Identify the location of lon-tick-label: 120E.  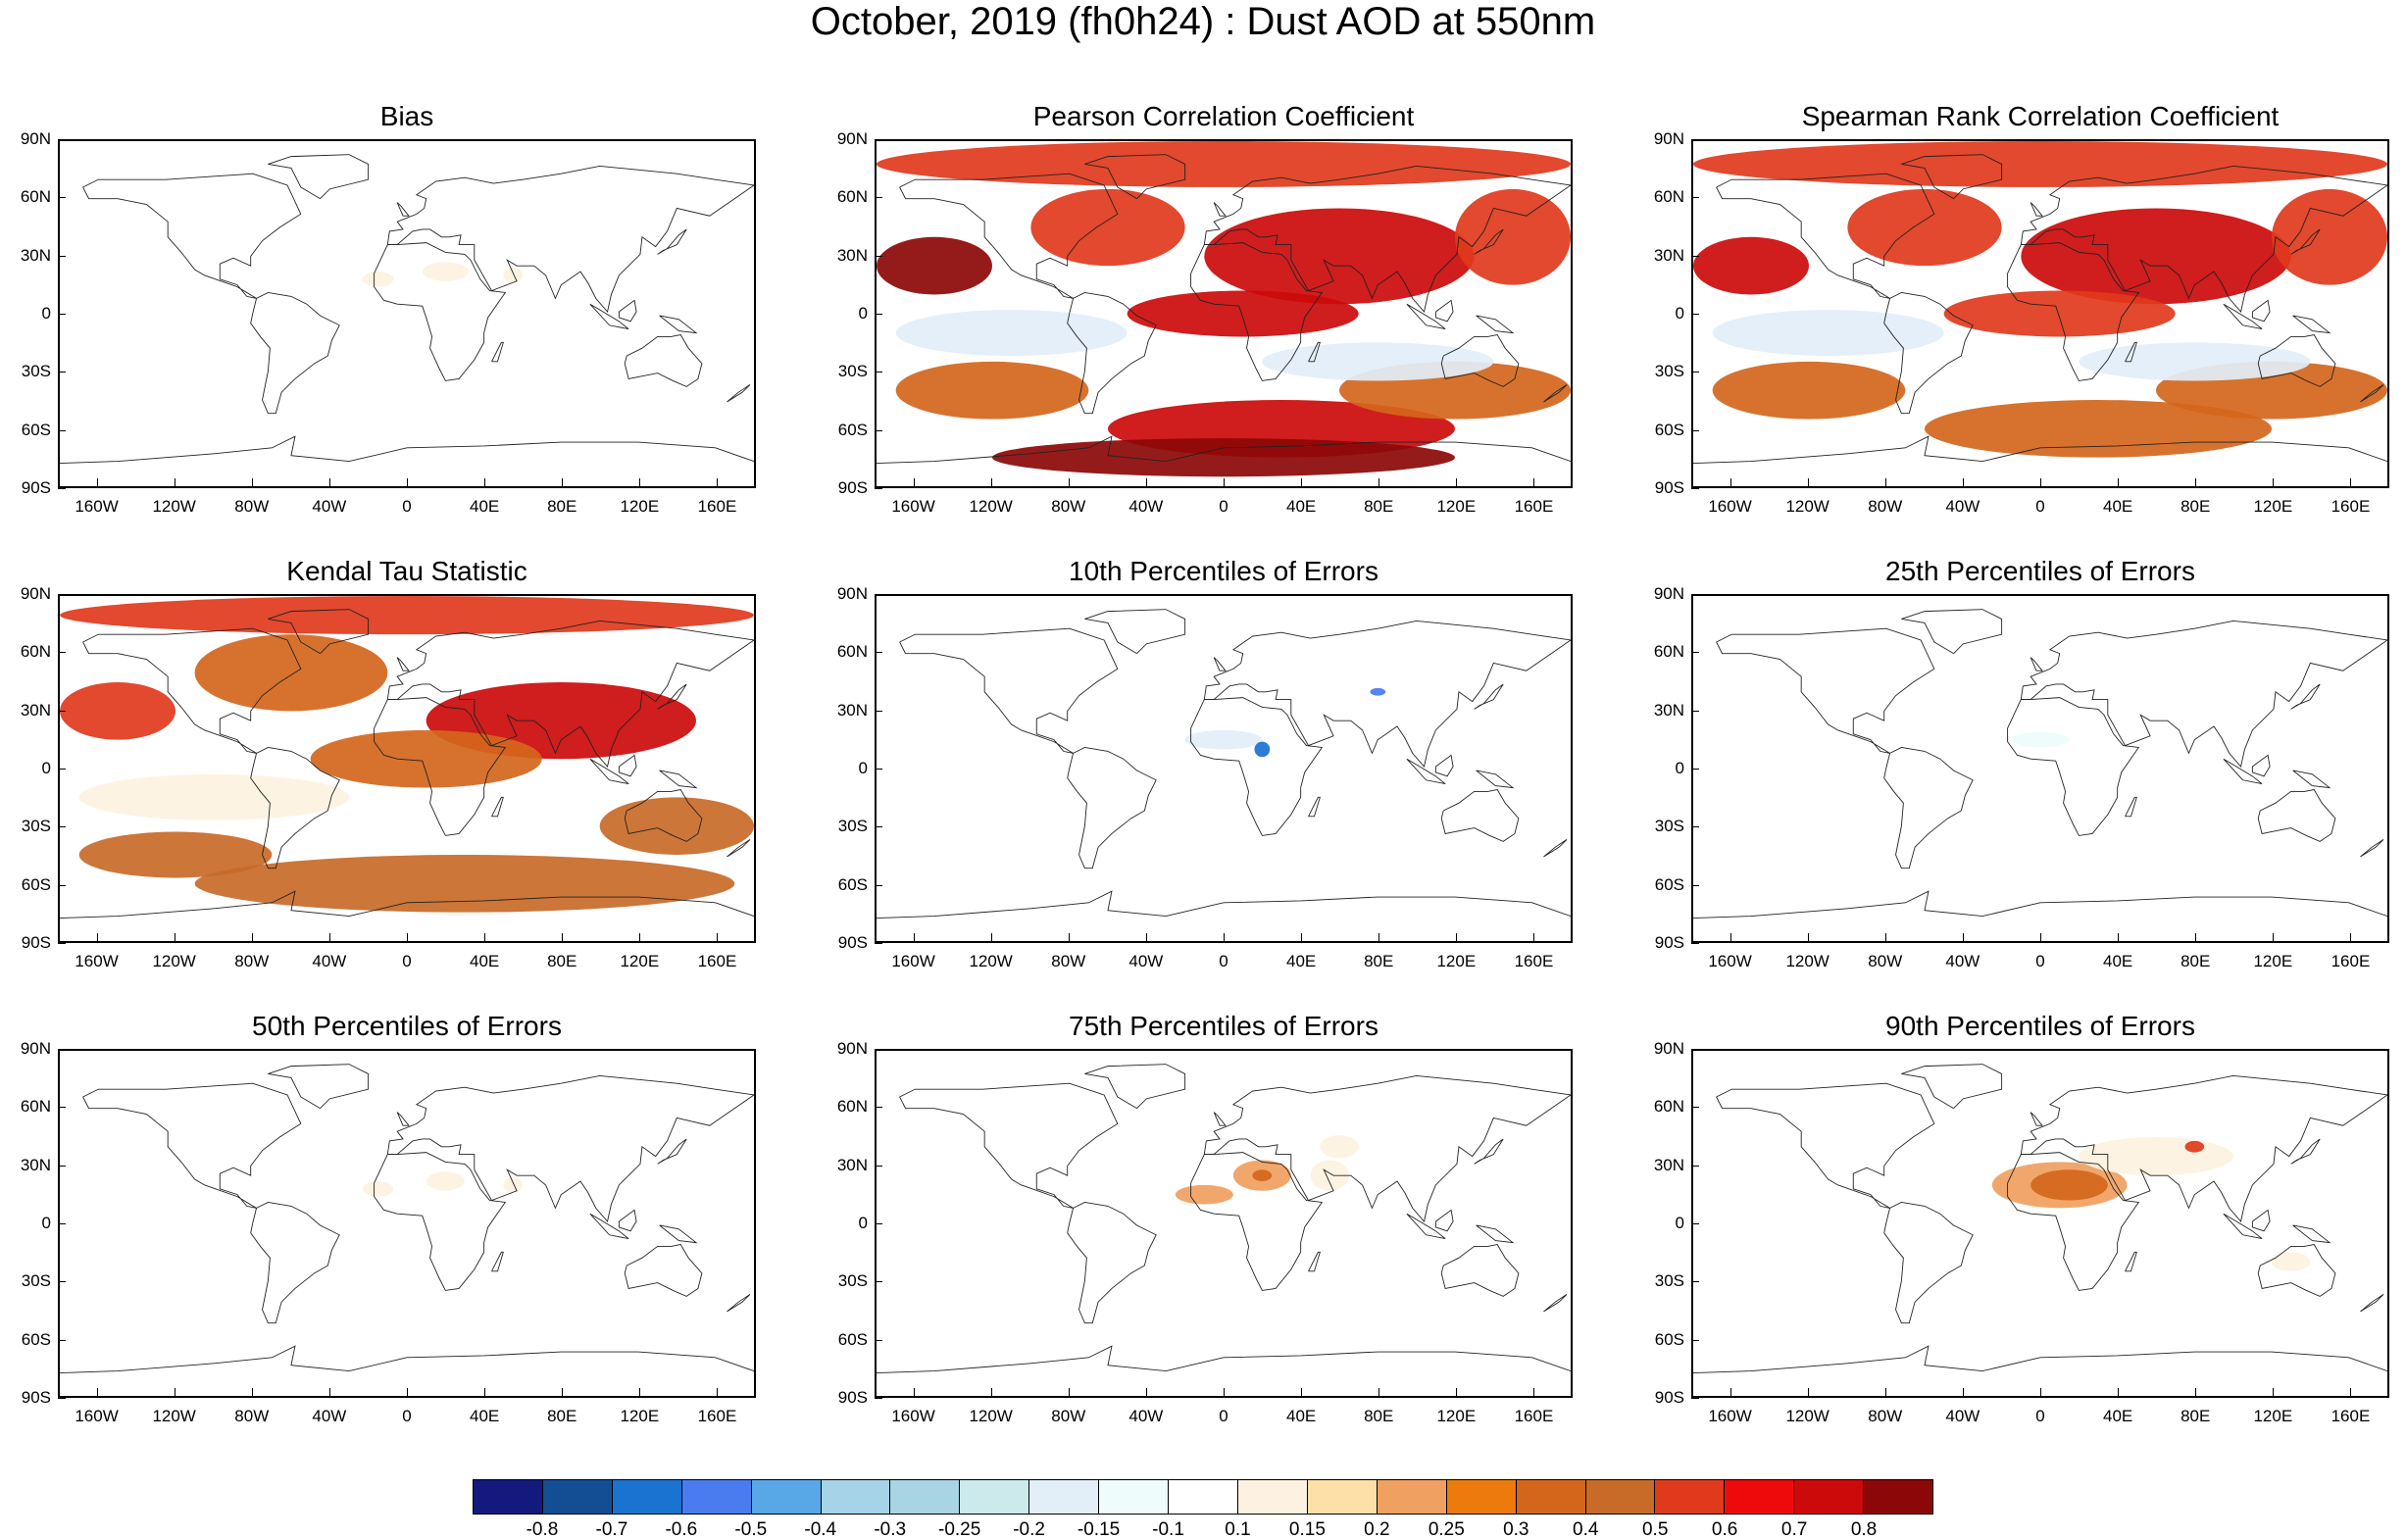
(640, 1416).